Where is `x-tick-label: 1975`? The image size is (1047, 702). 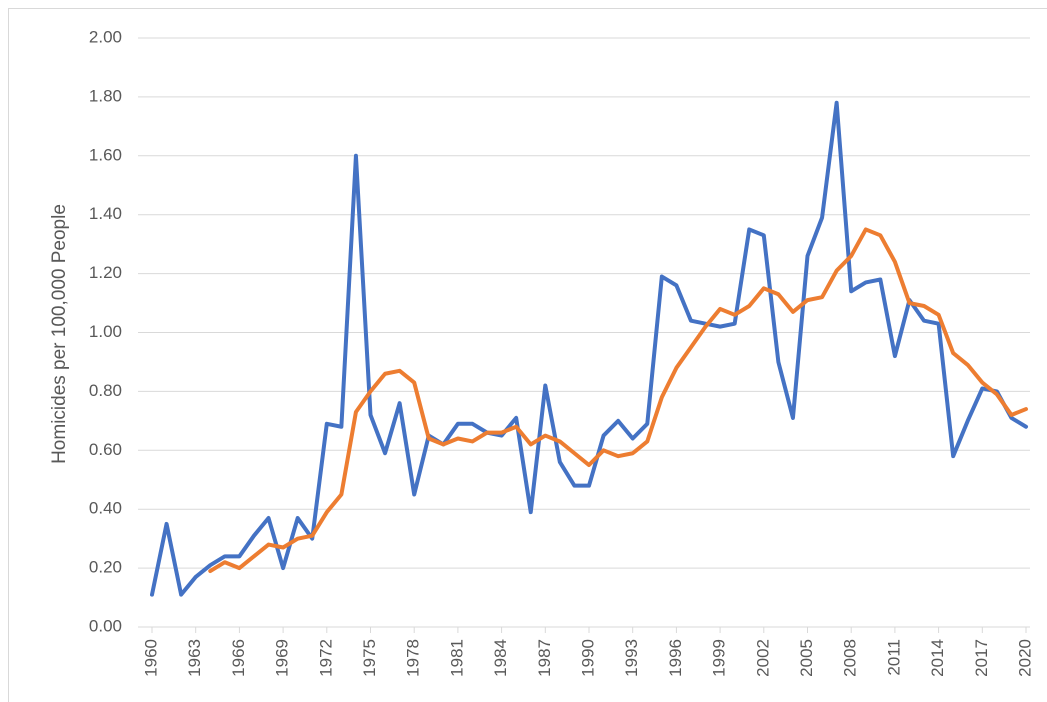
x-tick-label: 1975 is located at coordinates (369, 658).